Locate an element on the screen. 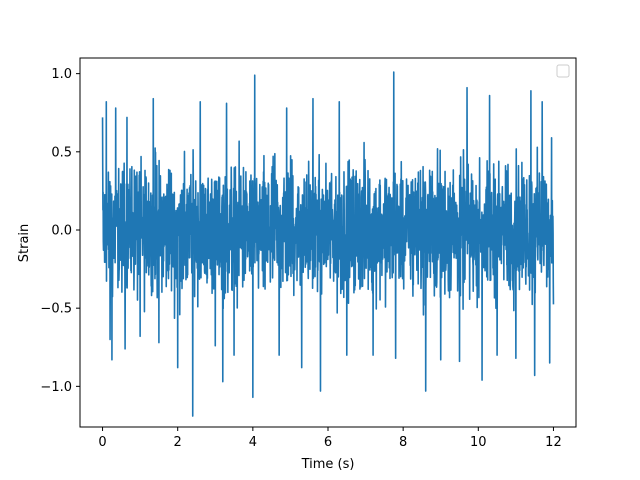  y-axis-label: Strain is located at coordinates (24, 243).